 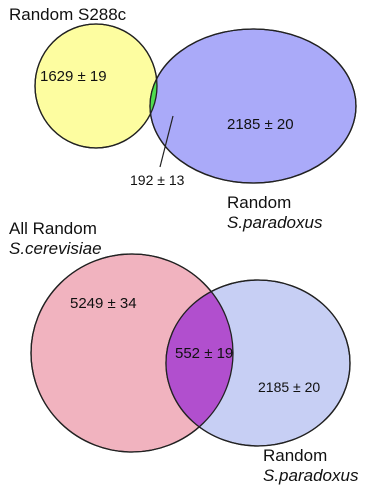 I want to click on set-a-value: 5249 ± 34, so click(x=103, y=303).